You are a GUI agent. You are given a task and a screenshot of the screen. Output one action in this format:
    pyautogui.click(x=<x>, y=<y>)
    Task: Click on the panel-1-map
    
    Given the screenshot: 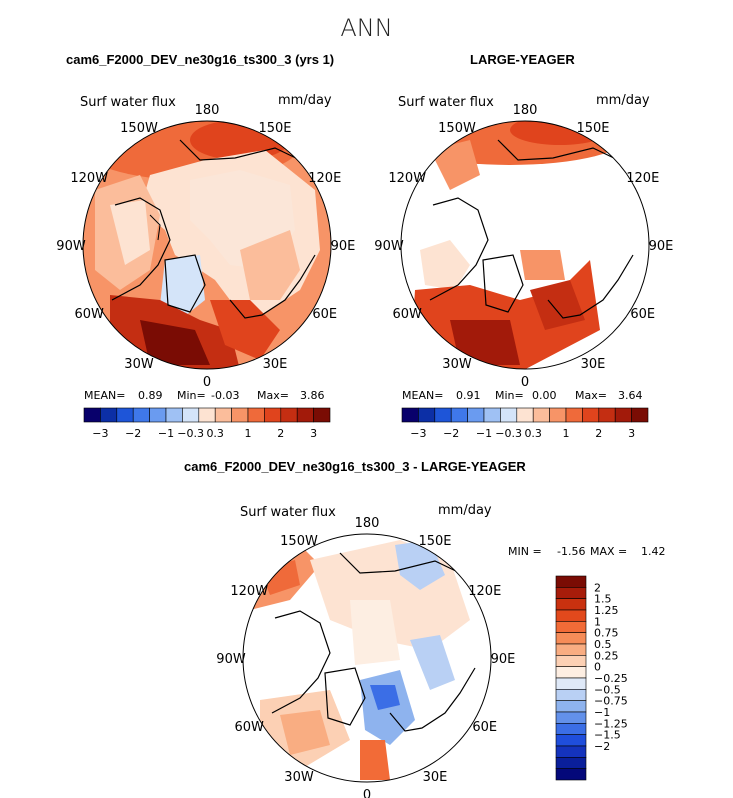 What is the action you would take?
    pyautogui.click(x=207, y=245)
    